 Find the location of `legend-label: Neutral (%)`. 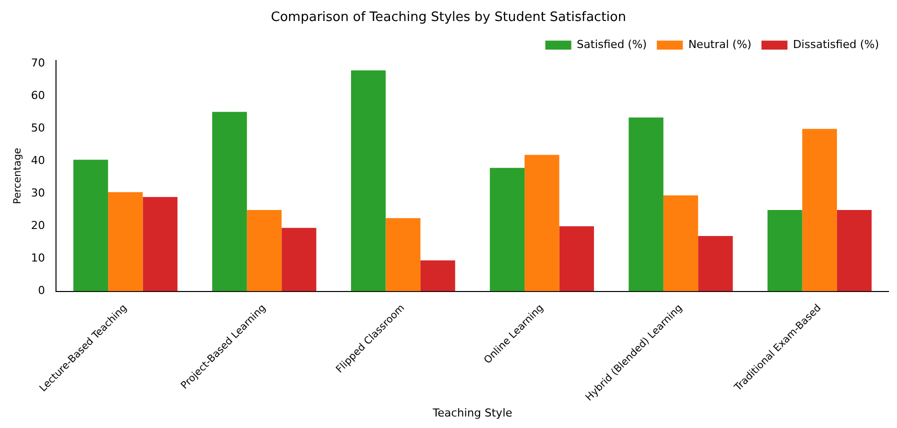

legend-label: Neutral (%) is located at coordinates (720, 44).